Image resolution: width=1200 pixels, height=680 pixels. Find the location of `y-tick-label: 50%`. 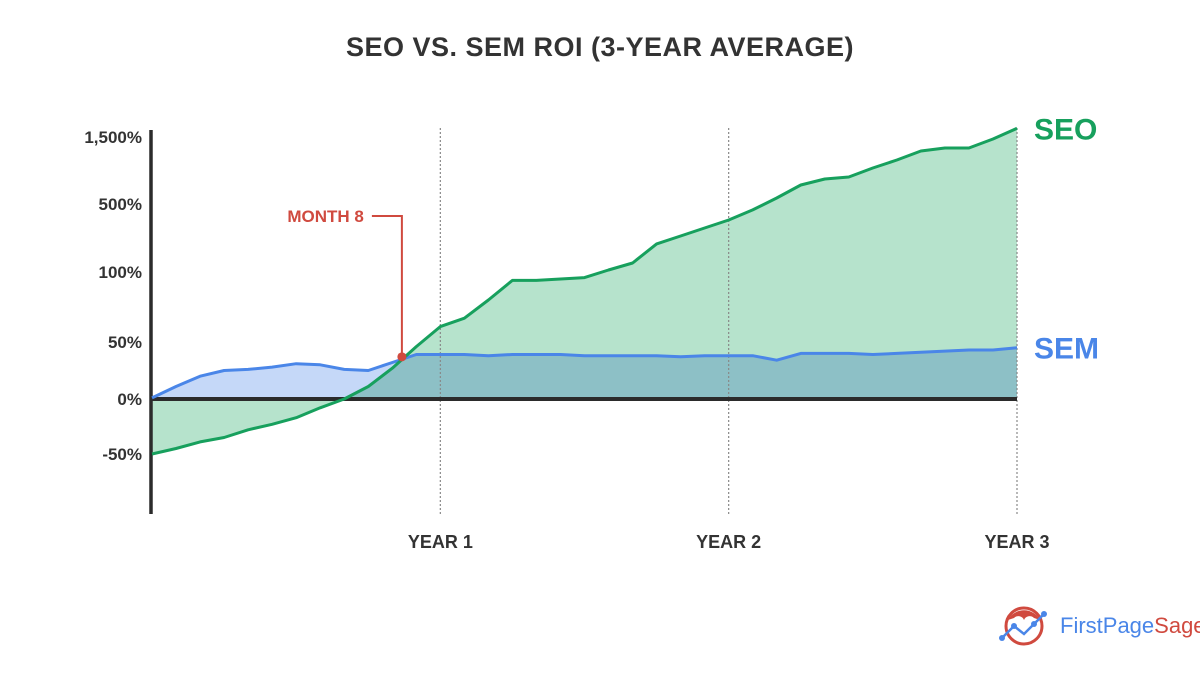

y-tick-label: 50% is located at coordinates (125, 342).